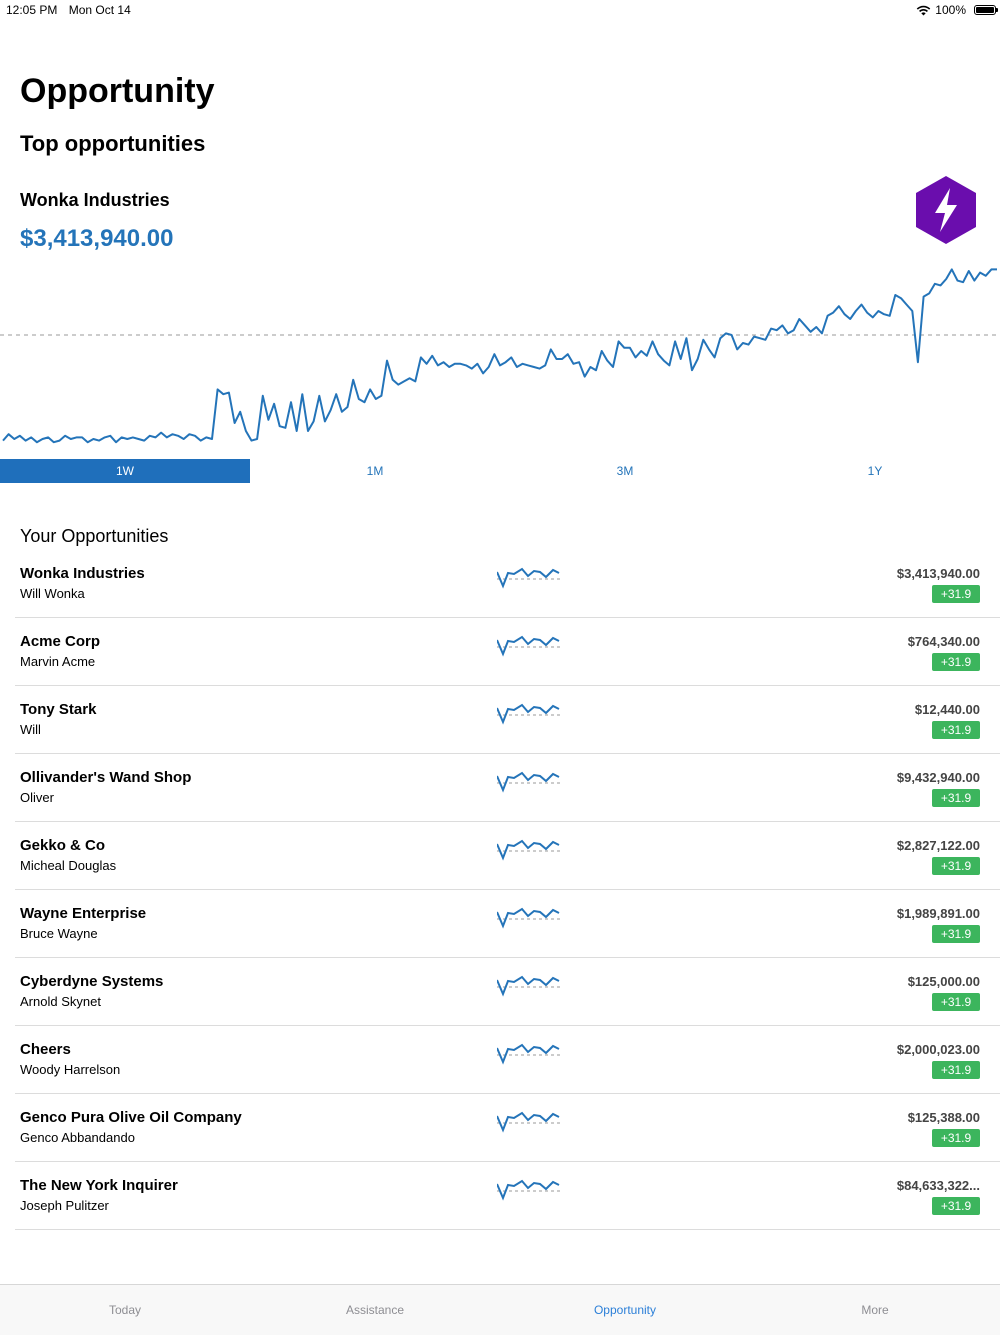 The height and width of the screenshot is (1335, 1000). What do you see at coordinates (943, 981) in the screenshot?
I see `opportunity-amount: $125,000.00` at bounding box center [943, 981].